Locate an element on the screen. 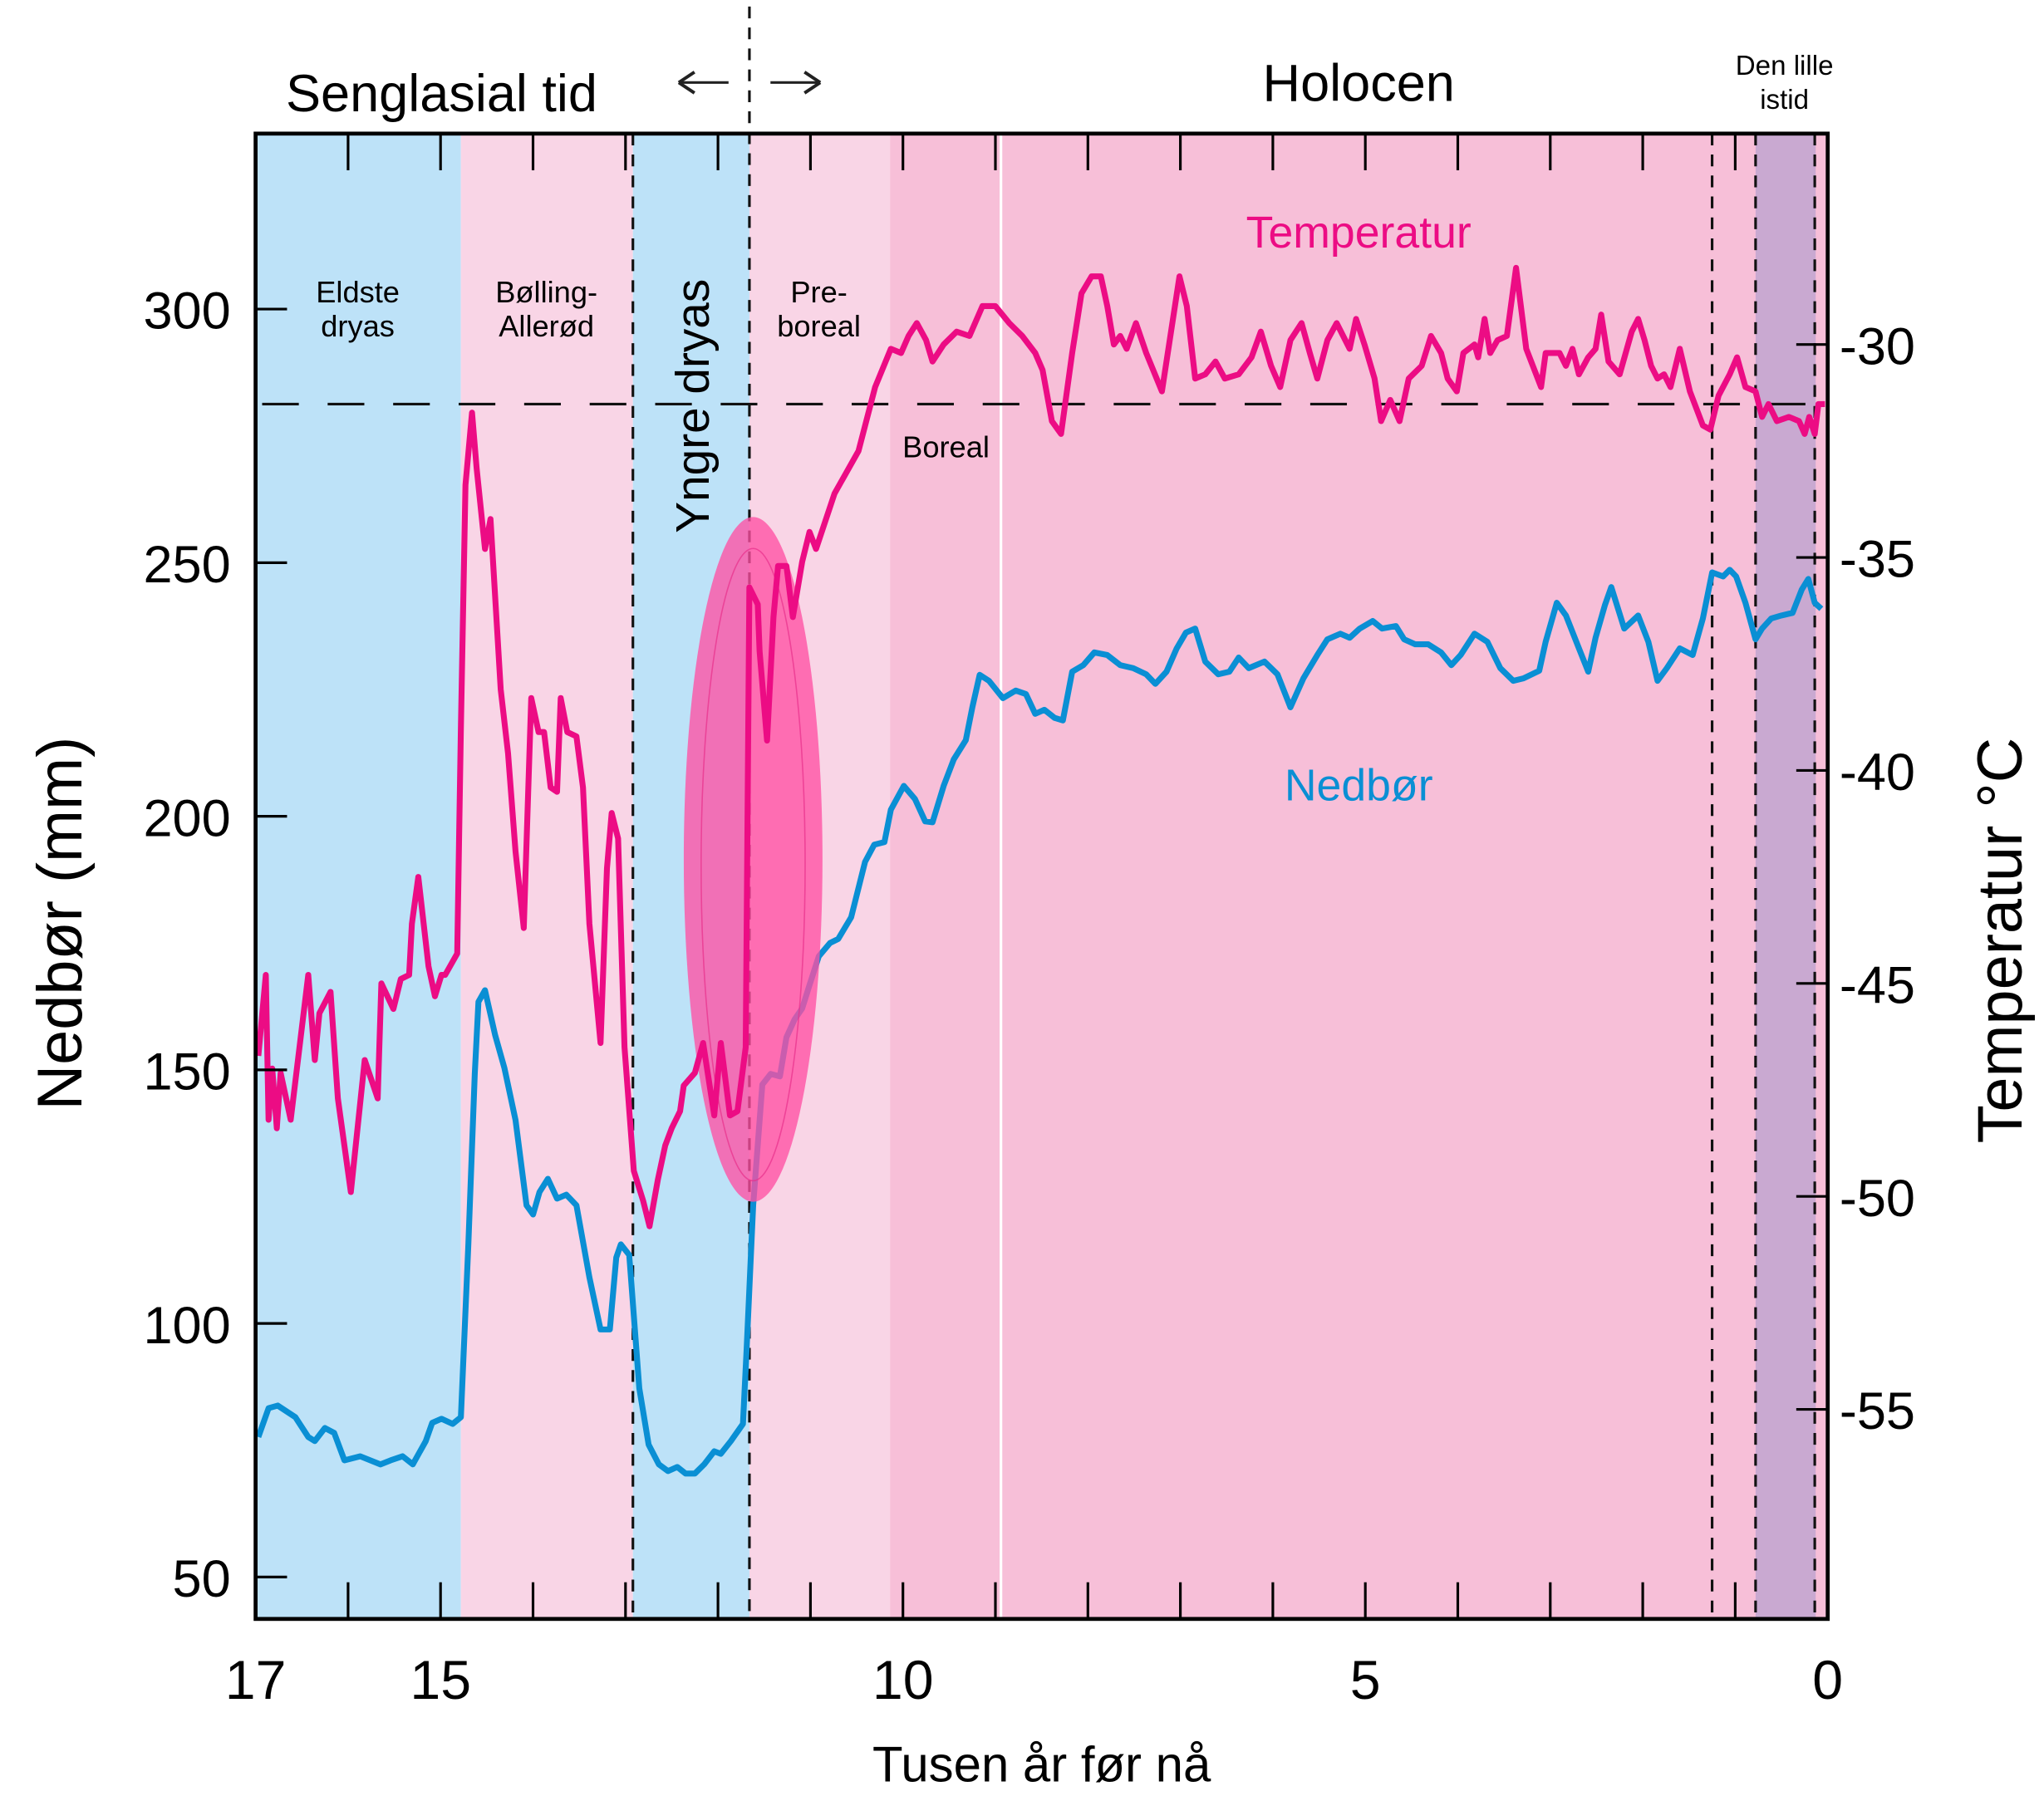  x-tick-label: 5 is located at coordinates (1365, 1680).